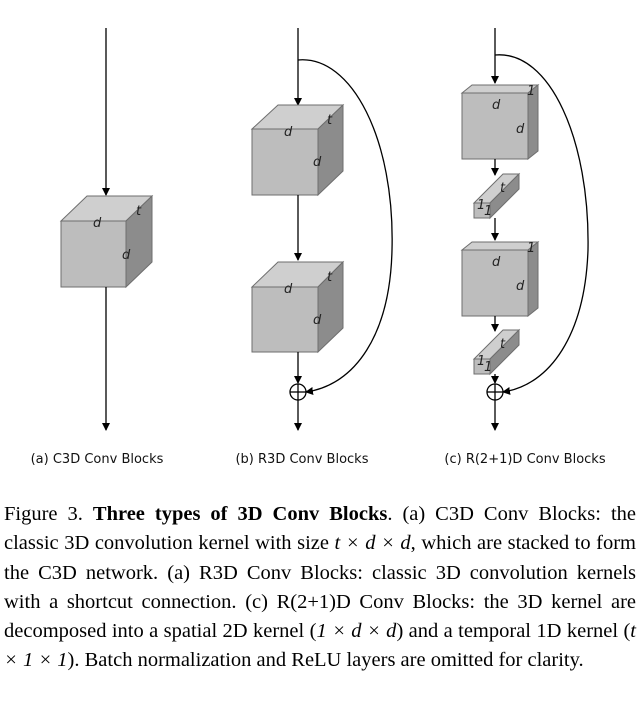  I want to click on r21d-temporal-kernel-1: 1 1 t, so click(496, 196).